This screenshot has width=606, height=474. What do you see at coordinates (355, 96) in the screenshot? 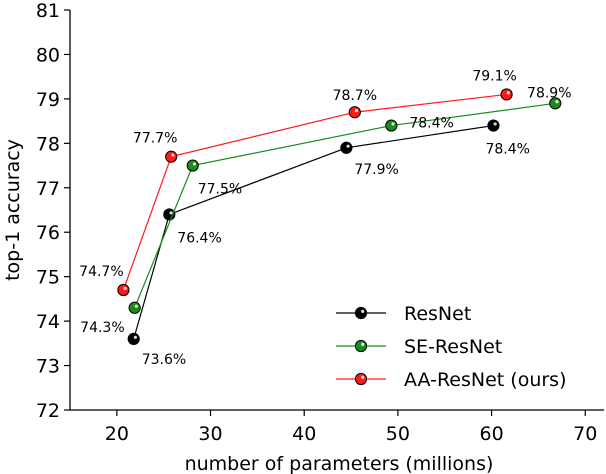
I see `series-2-data-label: 78.7%` at bounding box center [355, 96].